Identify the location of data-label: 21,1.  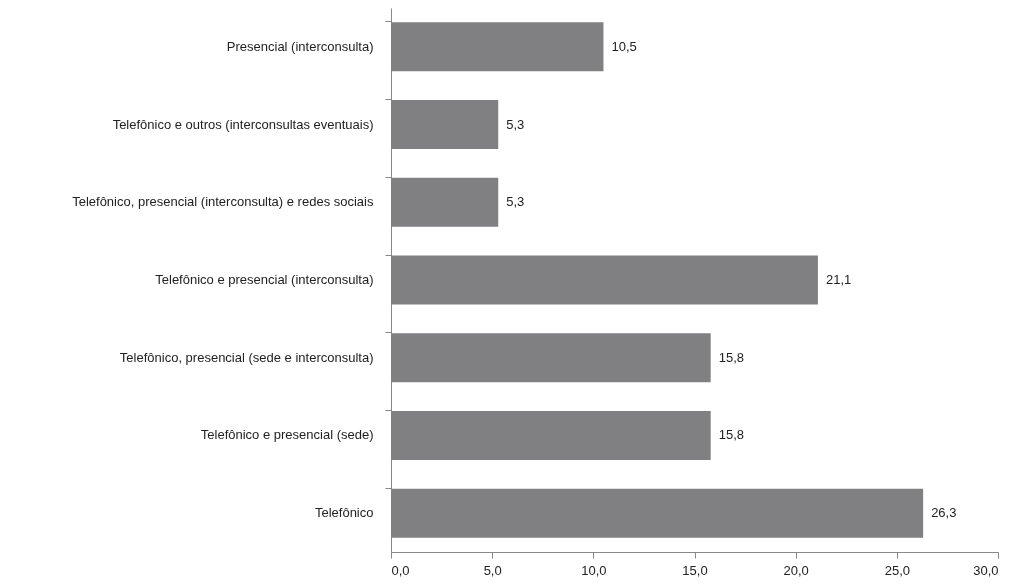
(838, 279).